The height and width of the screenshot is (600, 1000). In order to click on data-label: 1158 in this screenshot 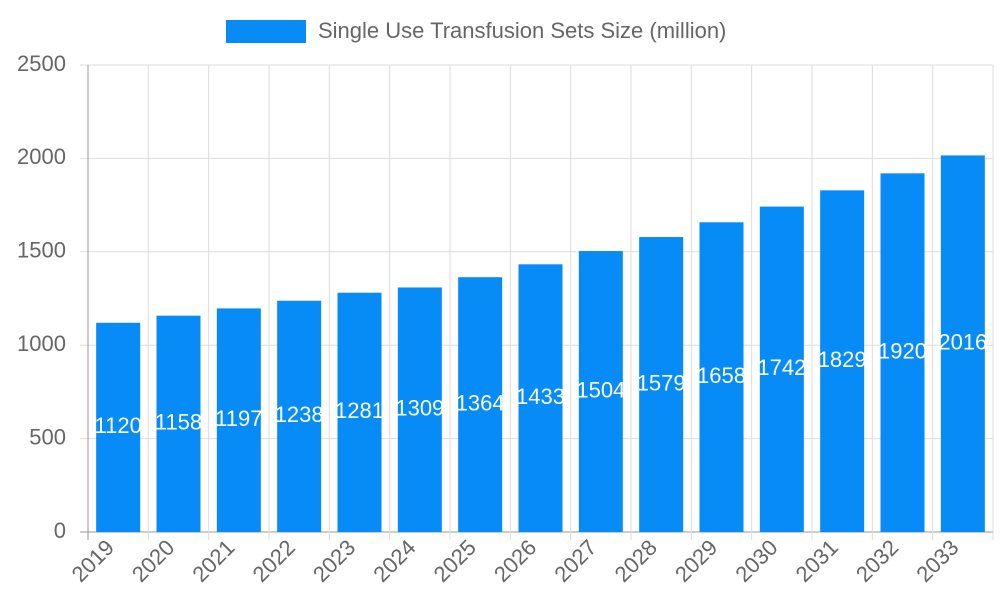, I will do `click(178, 422)`.